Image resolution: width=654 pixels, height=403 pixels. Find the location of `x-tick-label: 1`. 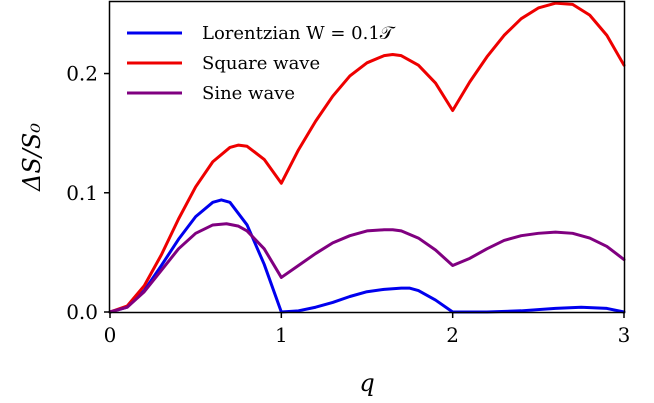

x-tick-label: 1 is located at coordinates (281, 335).